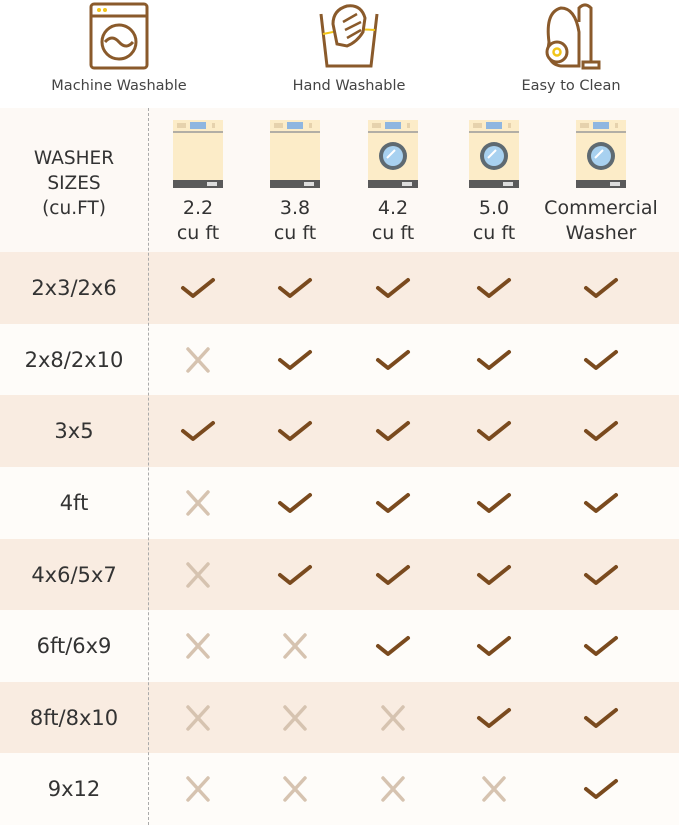 The width and height of the screenshot is (679, 825). Describe the element at coordinates (571, 86) in the screenshot. I see `feature-label: Easy to Clean` at that location.